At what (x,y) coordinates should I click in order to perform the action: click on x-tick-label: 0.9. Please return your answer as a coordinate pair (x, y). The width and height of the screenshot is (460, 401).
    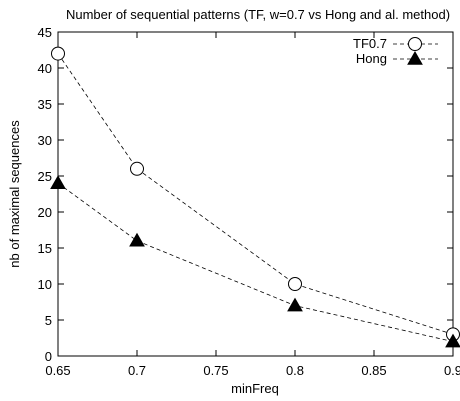
    Looking at the image, I should click on (452, 370).